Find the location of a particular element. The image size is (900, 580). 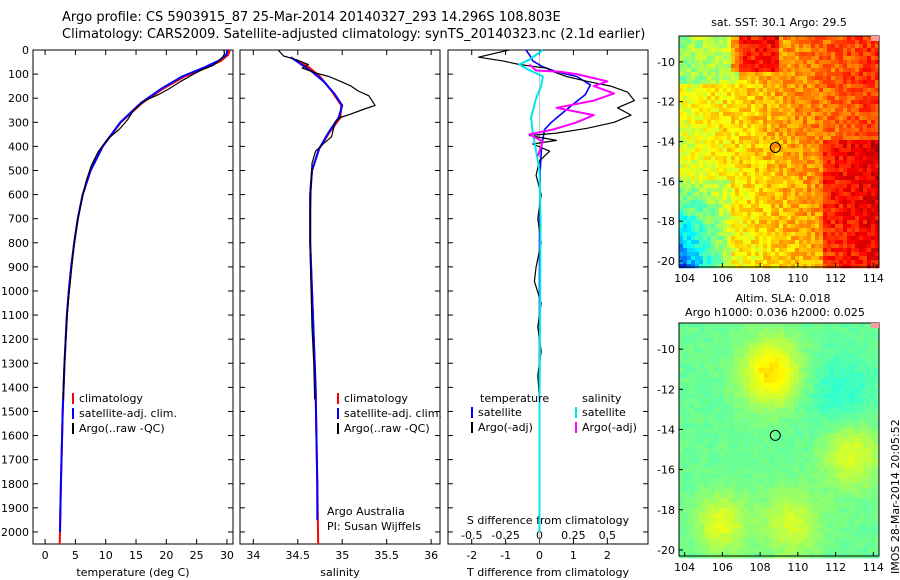

sla-map-frame is located at coordinates (779, 439).